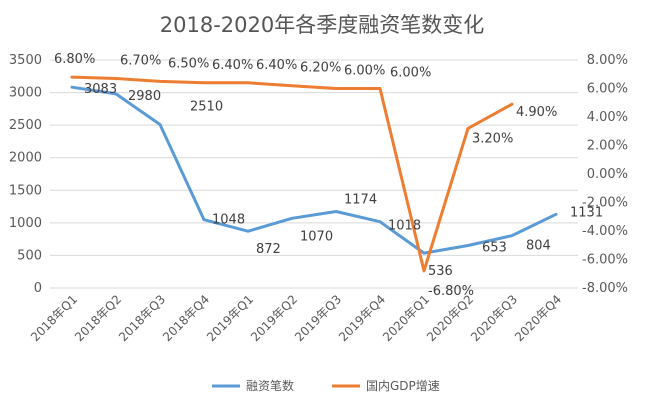 This screenshot has width=650, height=402. What do you see at coordinates (274, 318) in the screenshot?
I see `x-tick-label: 2019年Q2` at bounding box center [274, 318].